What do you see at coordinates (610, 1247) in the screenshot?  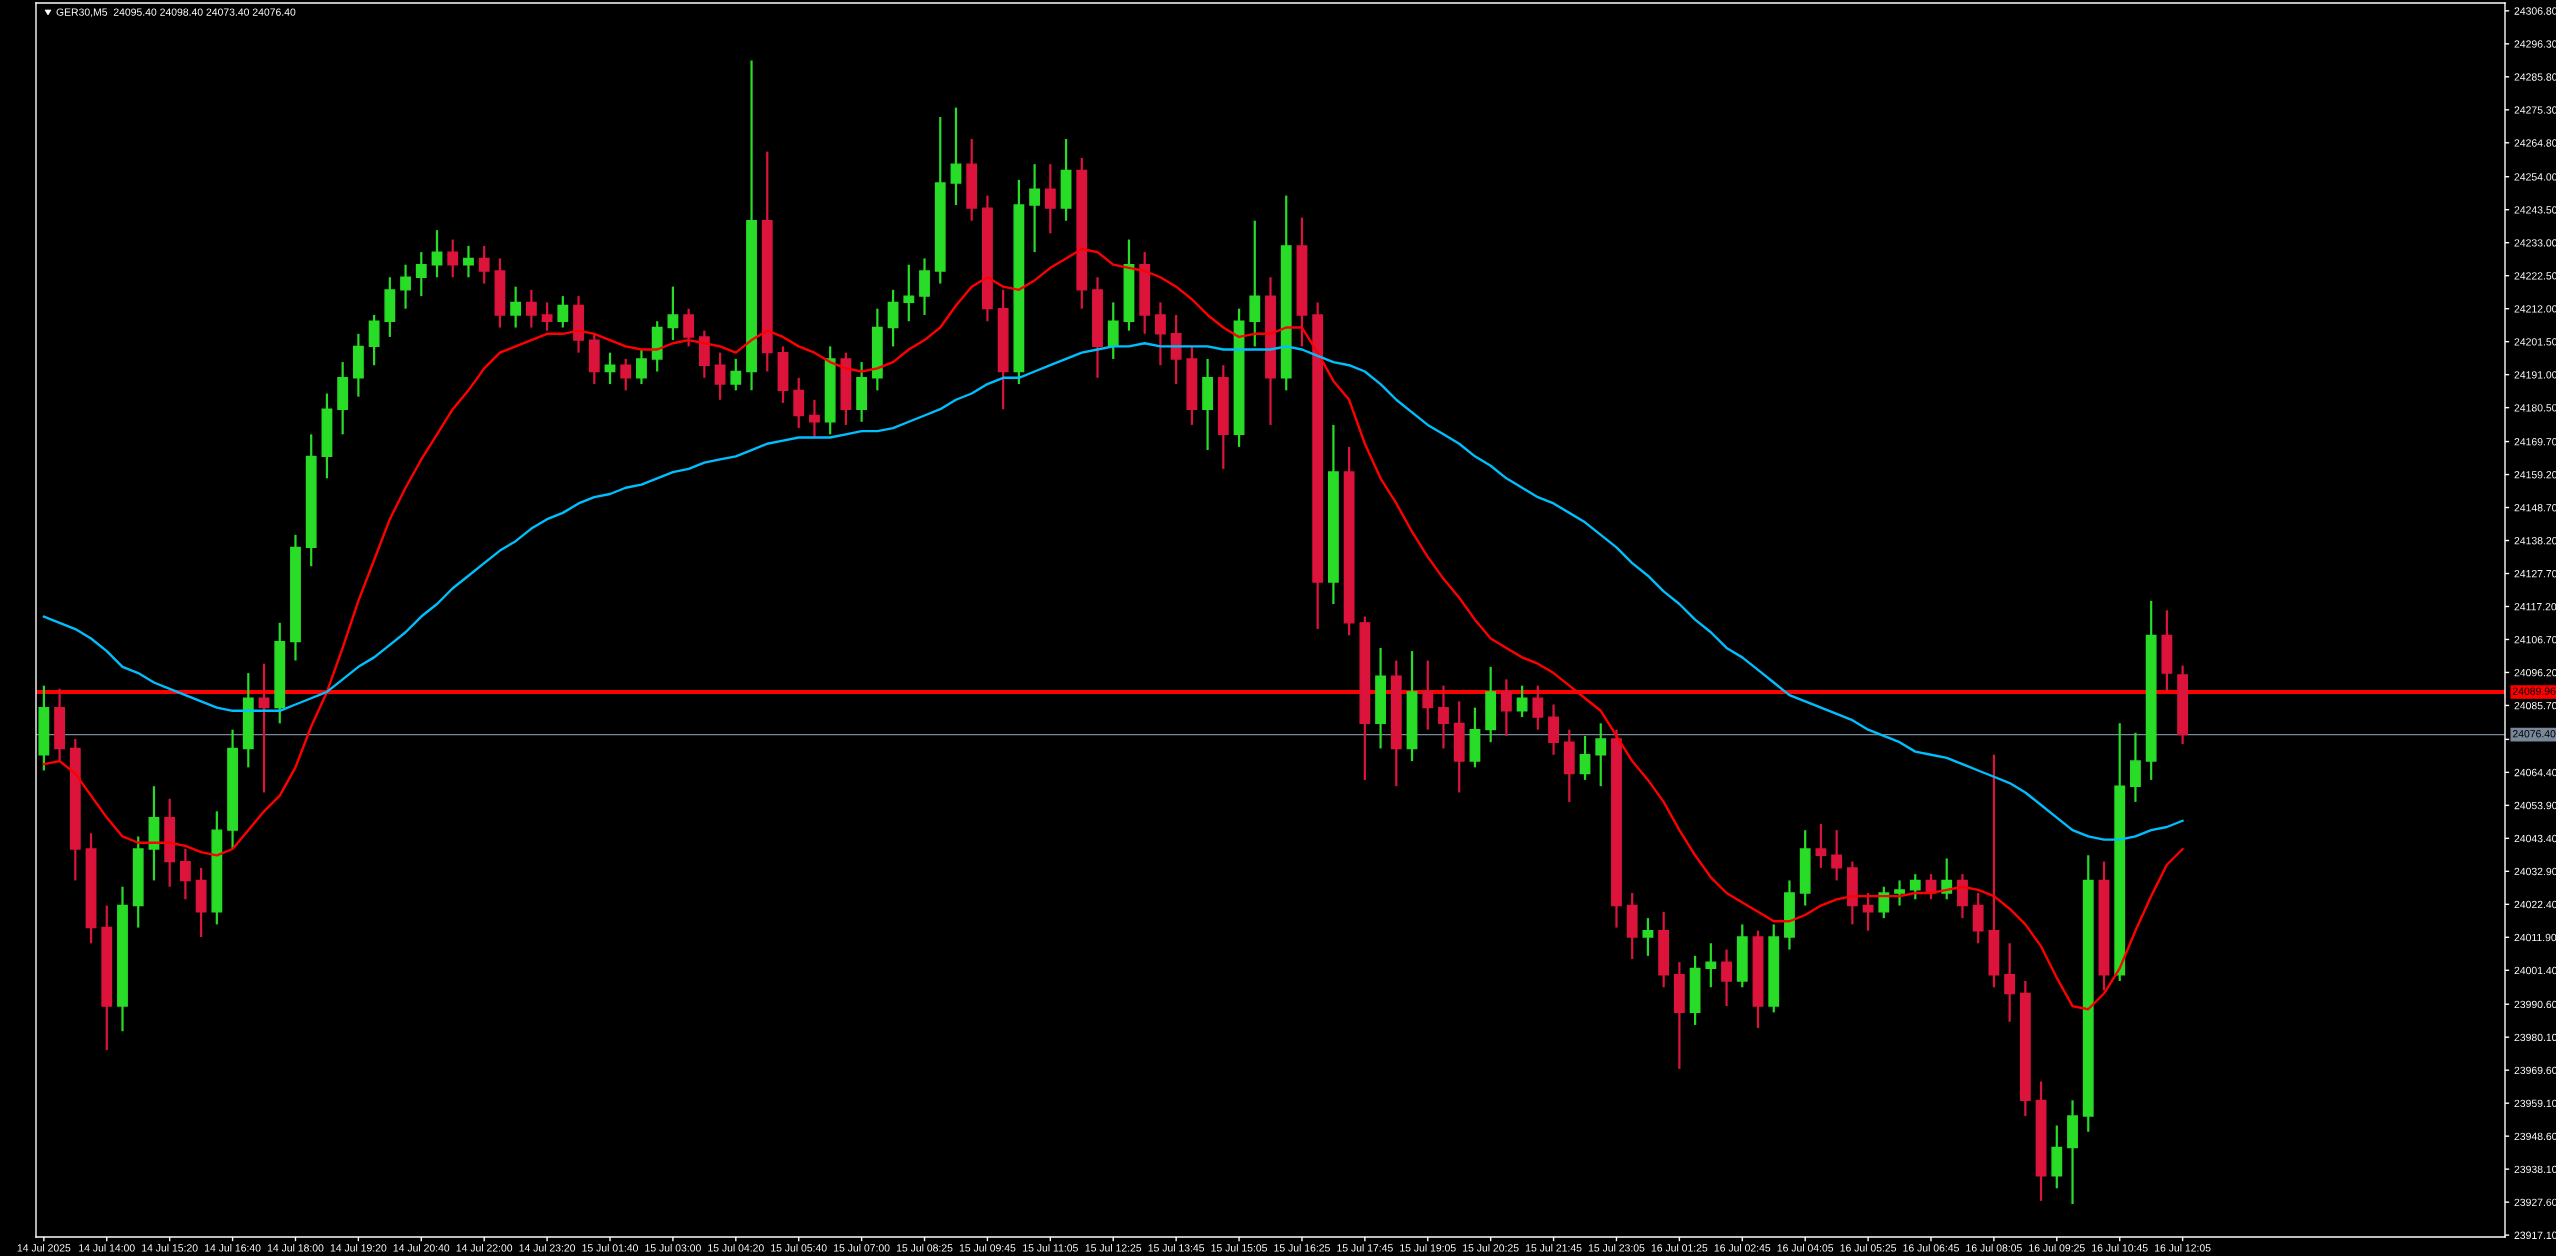 I see `x-tick-label: 15 Jul 01:40` at bounding box center [610, 1247].